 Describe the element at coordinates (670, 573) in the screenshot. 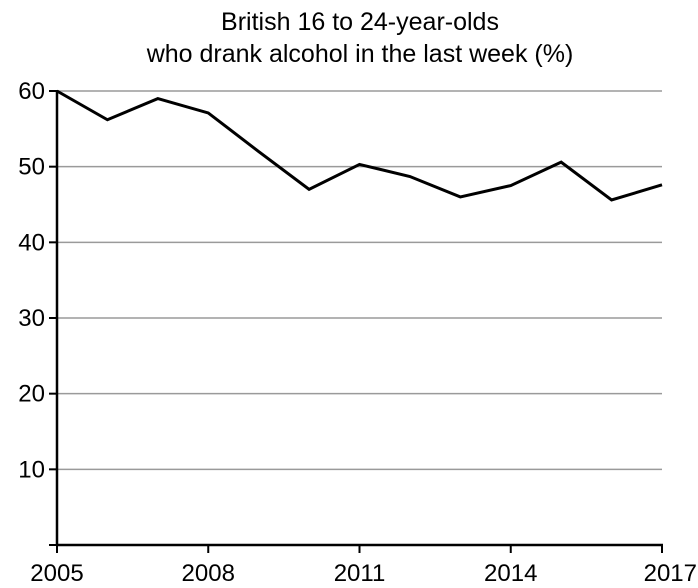

I see `x-tick-label-2017: 2017` at that location.